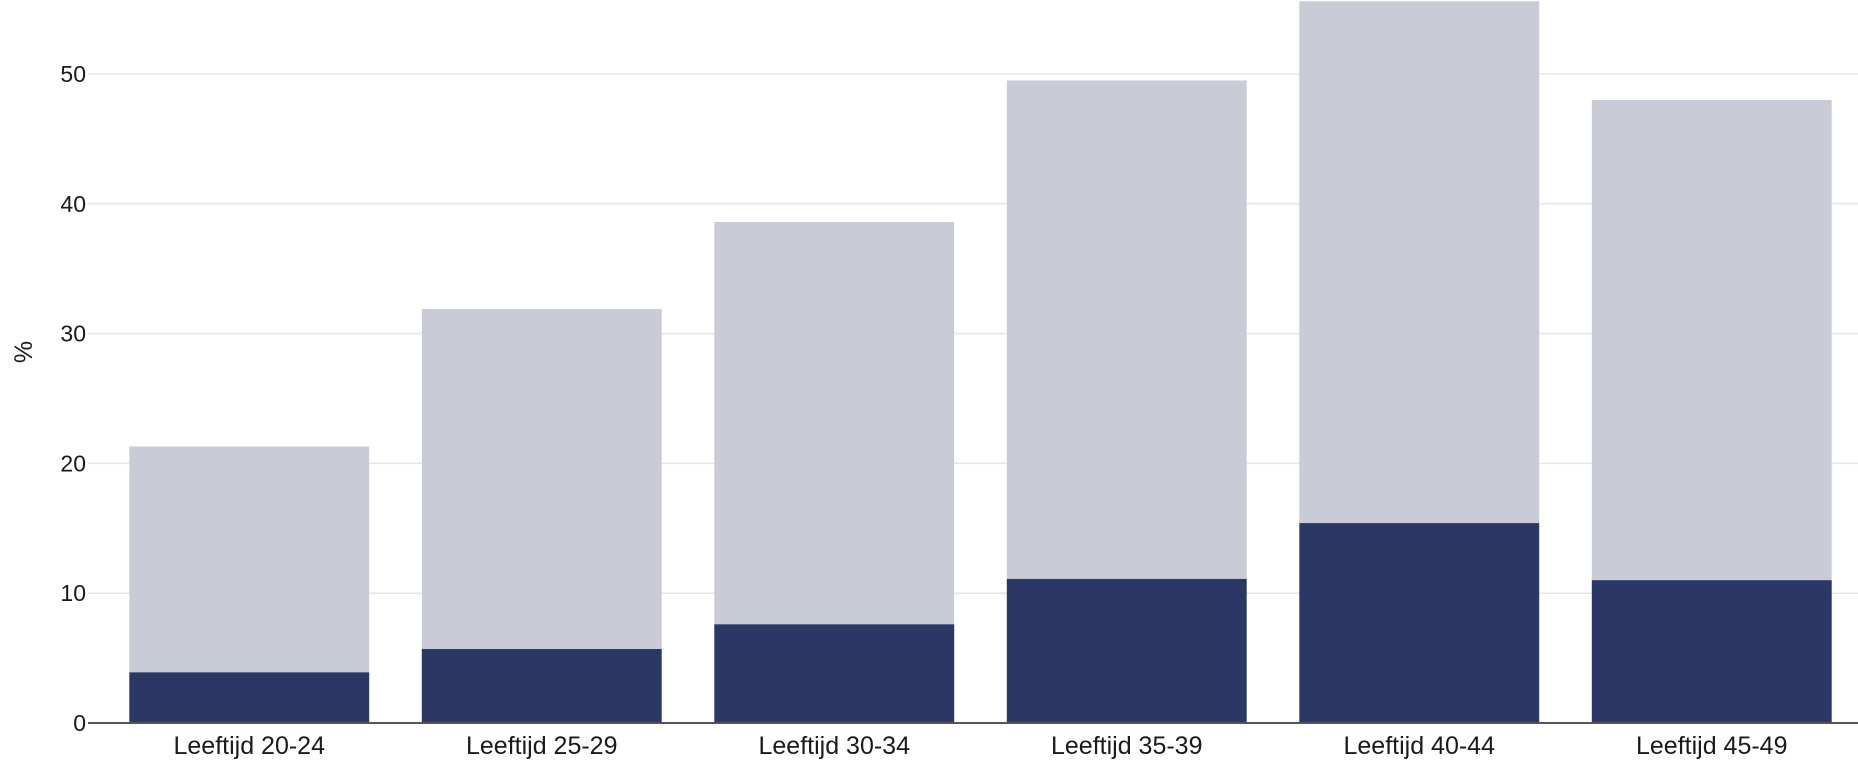 The width and height of the screenshot is (1858, 764). What do you see at coordinates (1712, 745) in the screenshot?
I see `x-tick-label: Leeftijd 45-49` at bounding box center [1712, 745].